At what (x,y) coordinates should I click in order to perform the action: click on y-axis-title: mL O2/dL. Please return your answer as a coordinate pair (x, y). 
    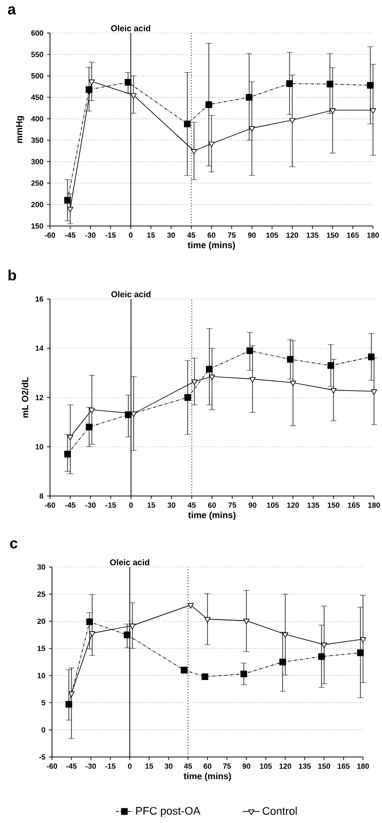
    Looking at the image, I should click on (25, 397).